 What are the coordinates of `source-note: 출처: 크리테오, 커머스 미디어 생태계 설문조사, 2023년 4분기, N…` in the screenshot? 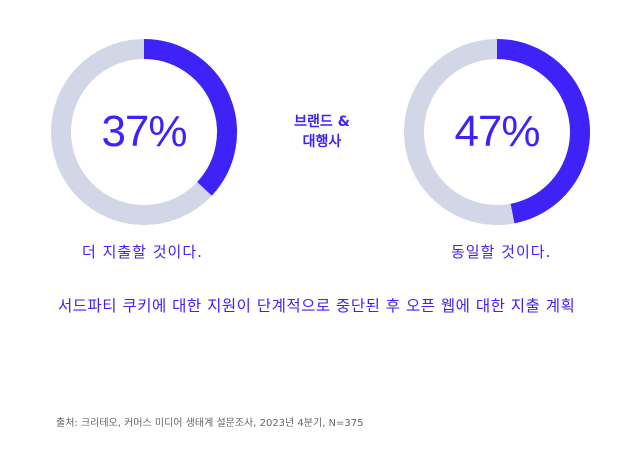 It's located at (210, 423).